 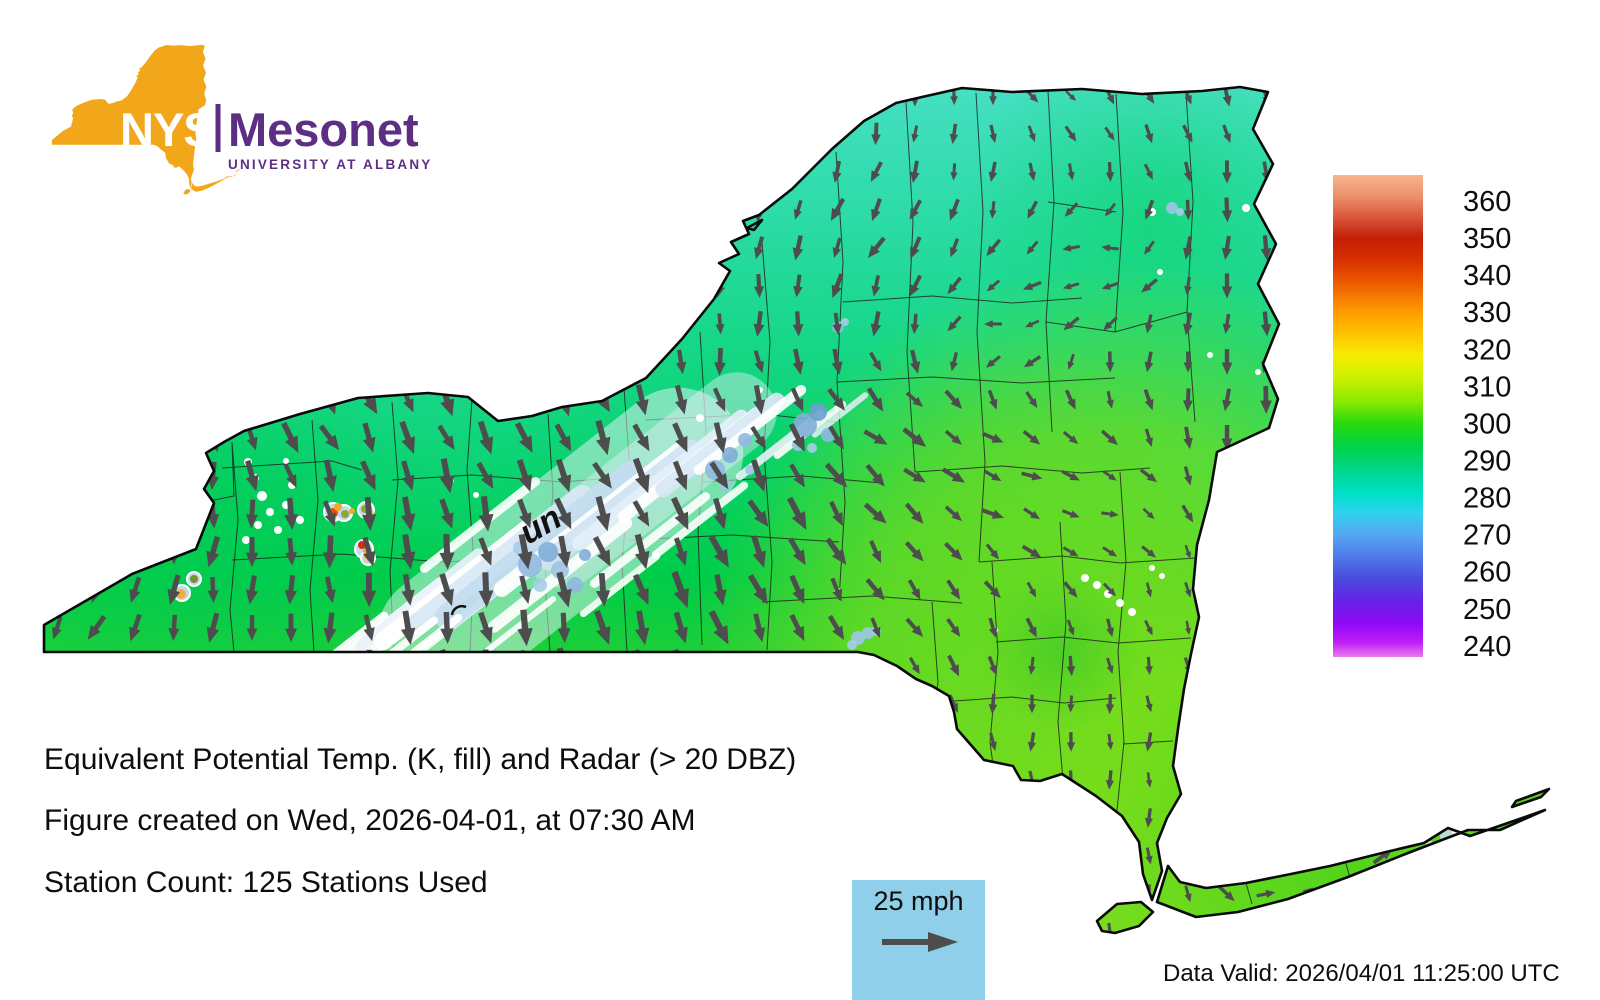 I want to click on colorbar-tick: 270, so click(x=1487, y=536).